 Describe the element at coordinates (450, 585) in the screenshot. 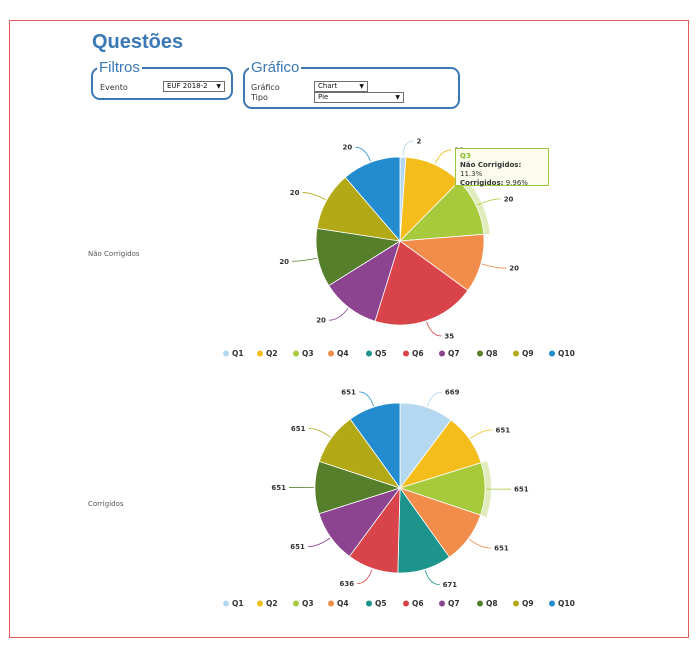

I see `data-label-q5: 671` at that location.